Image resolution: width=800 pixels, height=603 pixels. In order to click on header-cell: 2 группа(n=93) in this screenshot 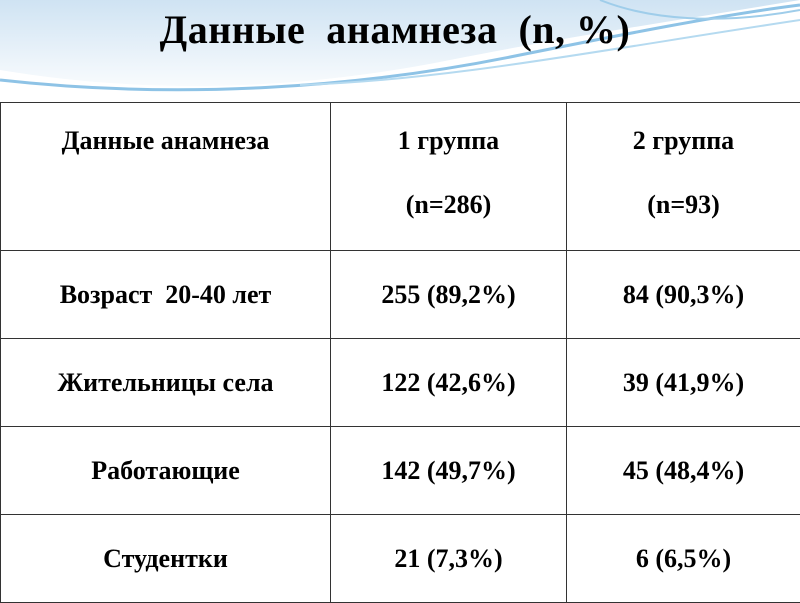, I will do `click(683, 177)`.